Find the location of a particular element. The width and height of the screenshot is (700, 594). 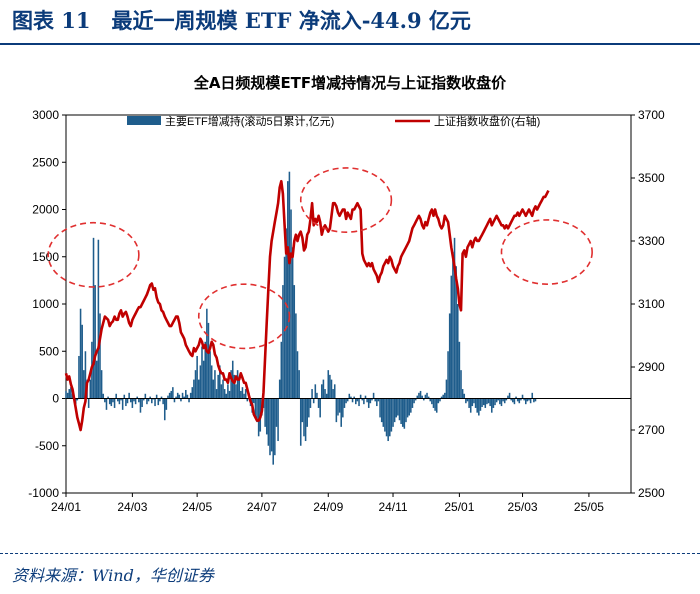

x-axis-tick-label: 25/03 is located at coordinates (523, 507).